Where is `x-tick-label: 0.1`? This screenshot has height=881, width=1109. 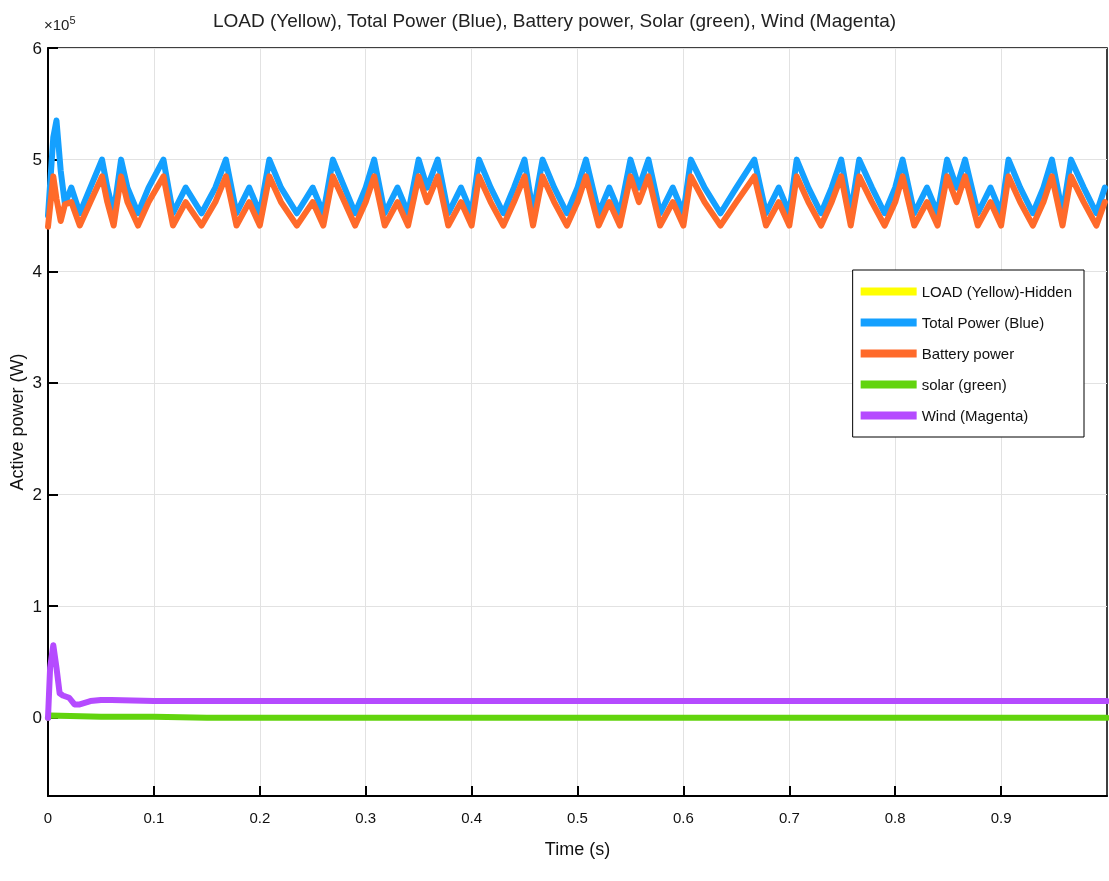 x-tick-label: 0.1 is located at coordinates (154, 817).